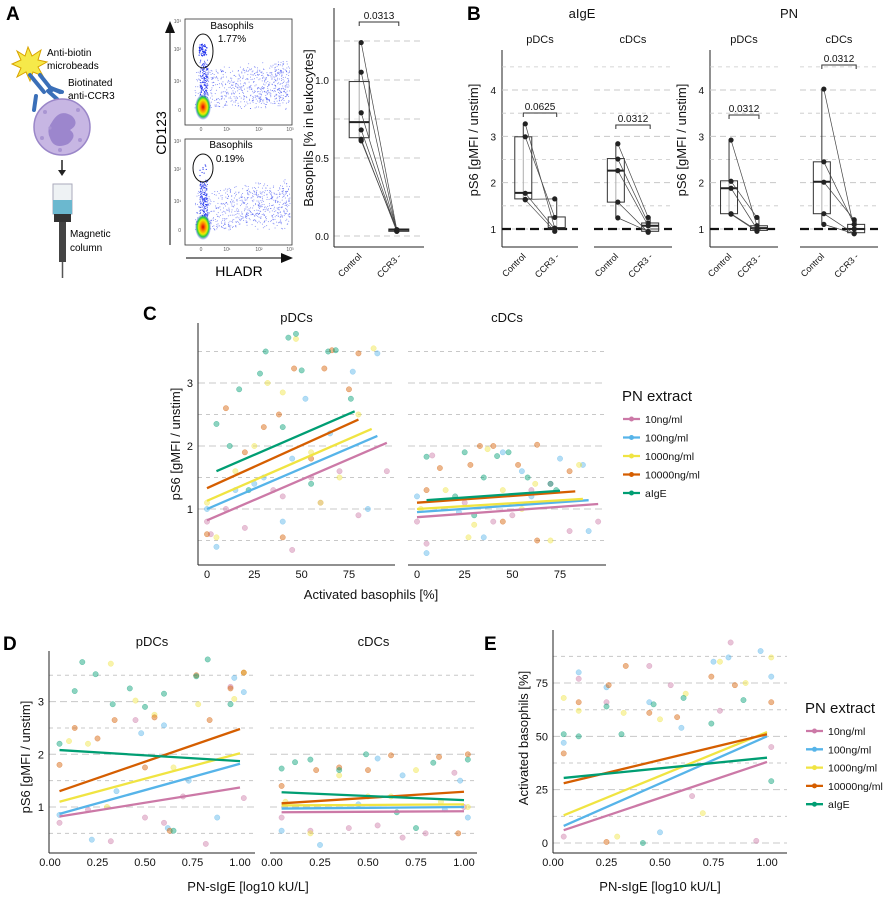 The width and height of the screenshot is (889, 900). What do you see at coordinates (493, 91) in the screenshot?
I see `y-tick-label: 4` at bounding box center [493, 91].